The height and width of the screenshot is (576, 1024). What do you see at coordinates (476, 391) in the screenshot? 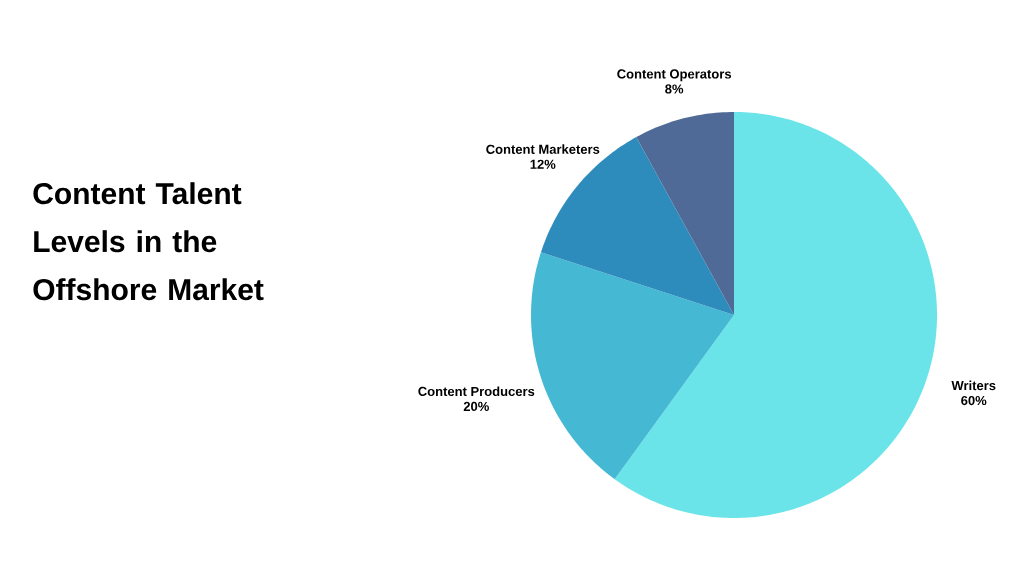
I see `slice-label: Content Producers` at bounding box center [476, 391].